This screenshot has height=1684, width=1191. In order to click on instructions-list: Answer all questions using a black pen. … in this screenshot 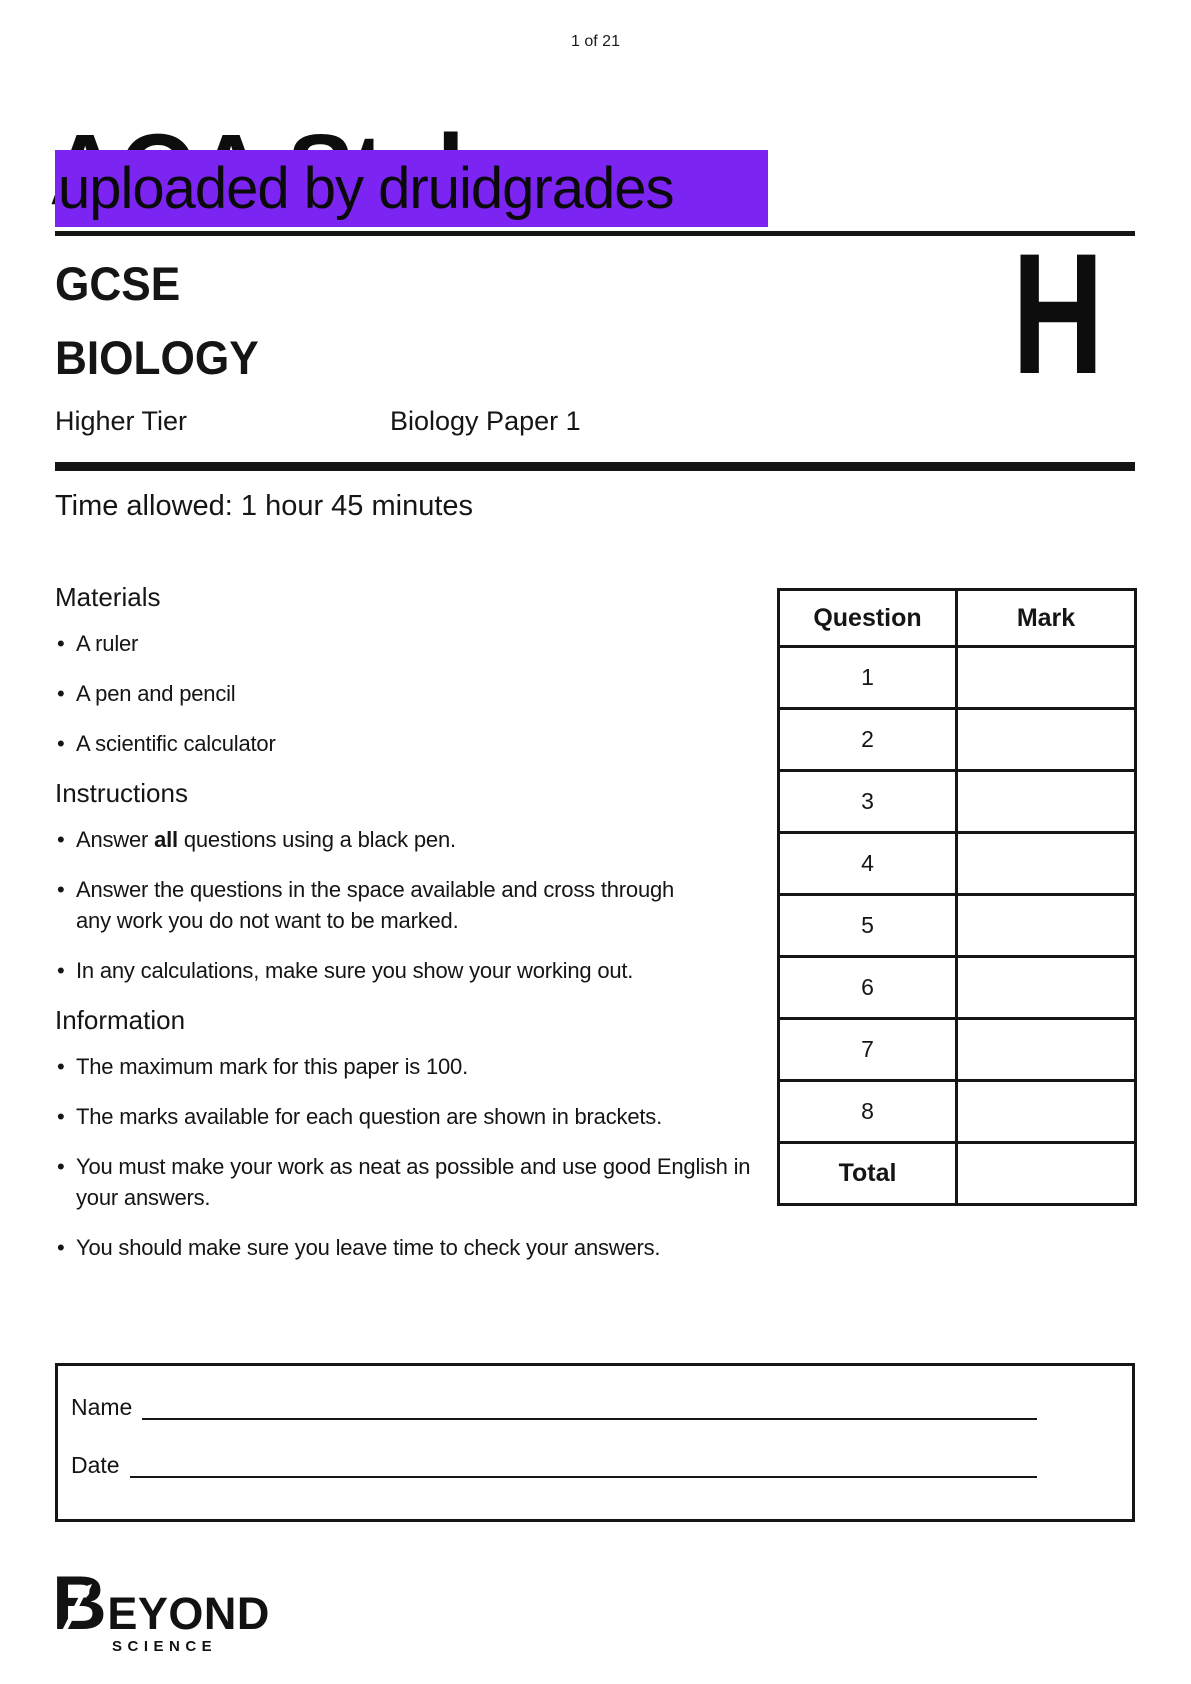, I will do `click(405, 905)`.